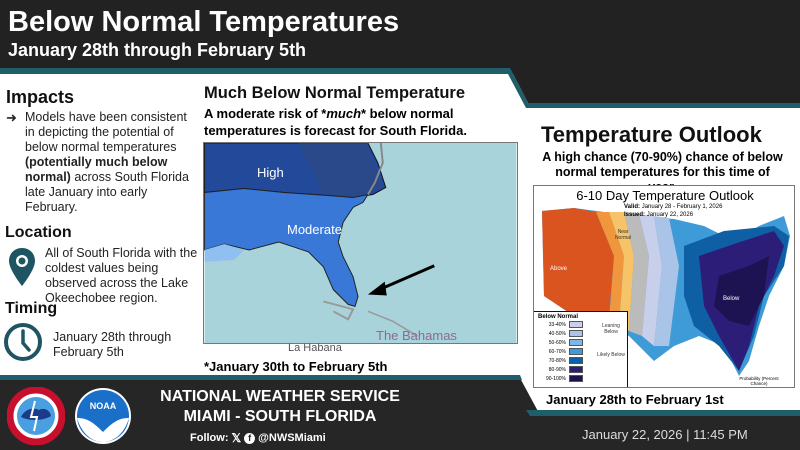 The image size is (800, 450). I want to click on much-below-footnote: *January 30th to February 5th, so click(296, 366).